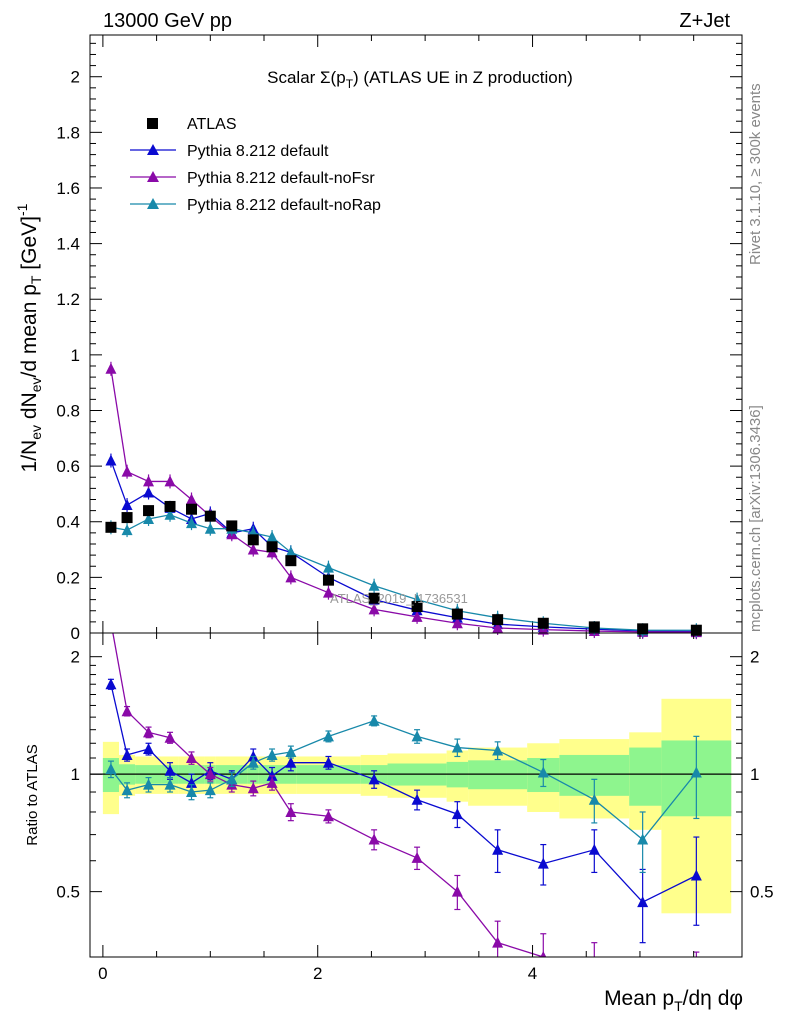 This screenshot has width=786, height=1024. What do you see at coordinates (153, 203) in the screenshot?
I see `legend-norap-marker` at bounding box center [153, 203].